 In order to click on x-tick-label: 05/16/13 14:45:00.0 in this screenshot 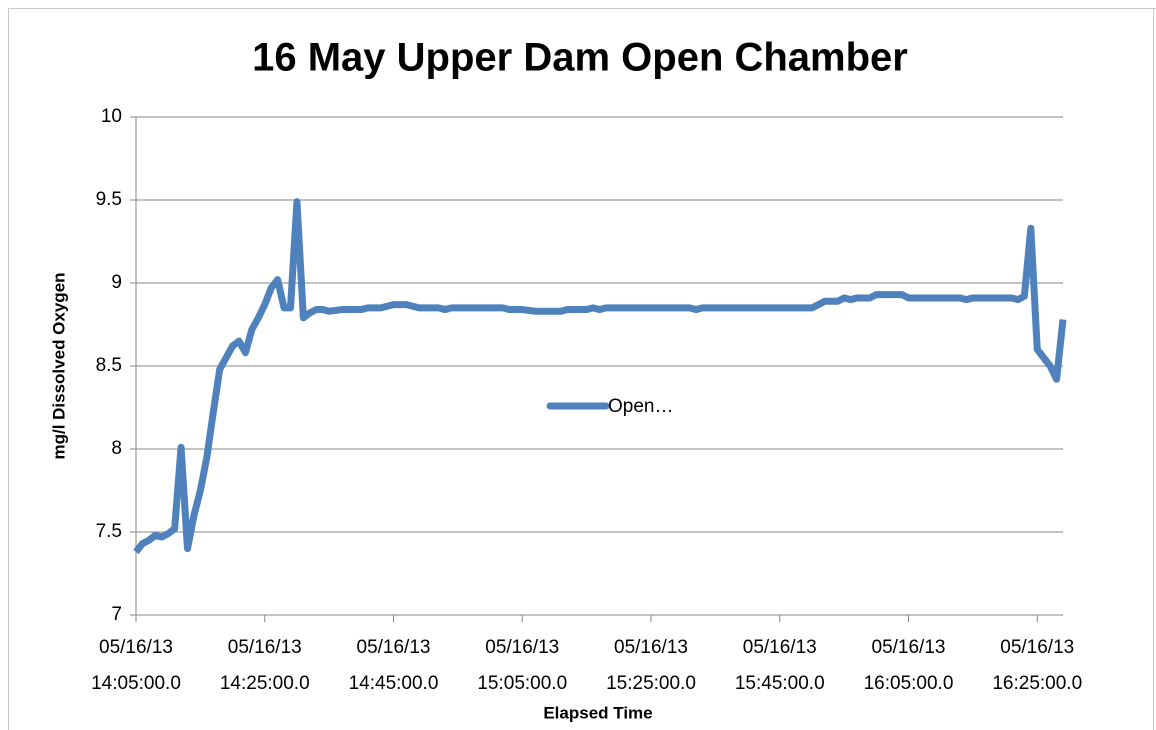, I will do `click(393, 665)`.